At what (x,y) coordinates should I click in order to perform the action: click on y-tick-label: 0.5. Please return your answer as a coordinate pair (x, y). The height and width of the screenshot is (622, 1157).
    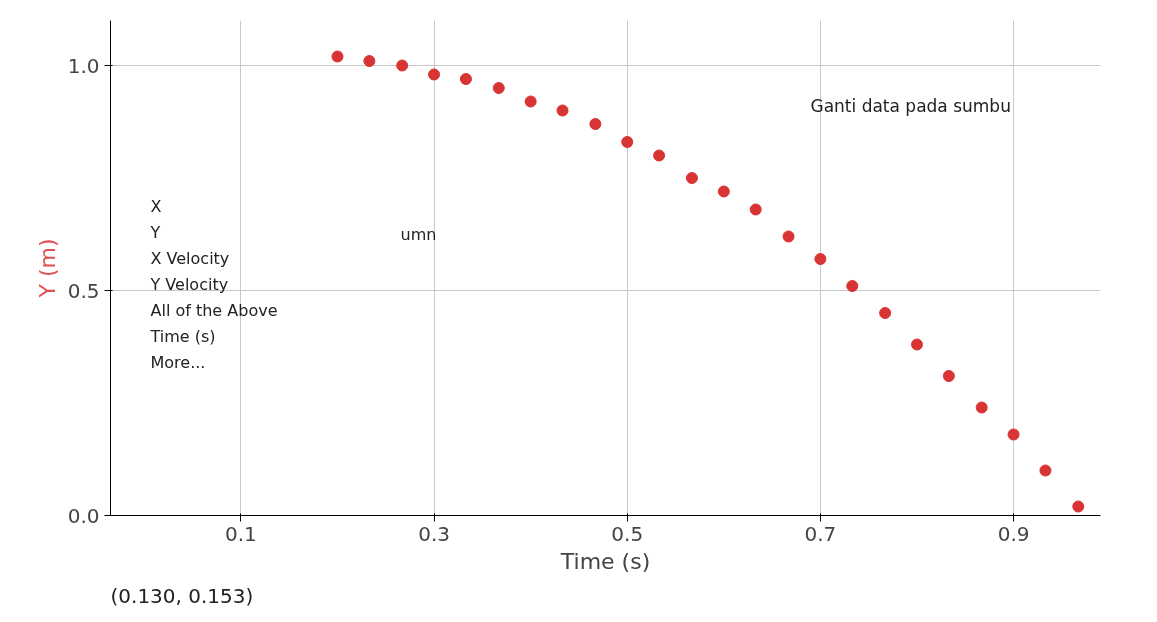
    Looking at the image, I should click on (83, 290).